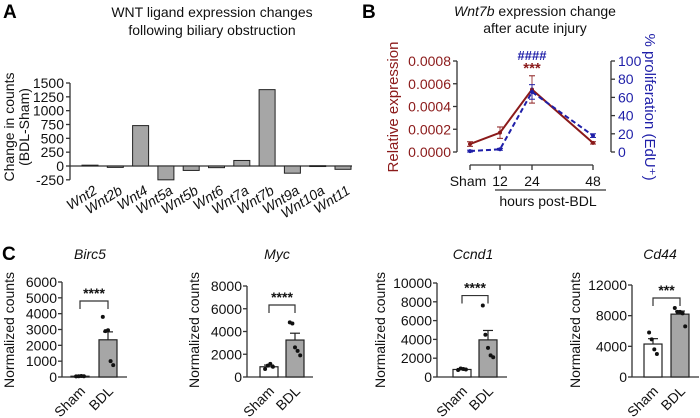  What do you see at coordinates (473, 254) in the screenshot?
I see `chart-title: Ccnd1` at bounding box center [473, 254].